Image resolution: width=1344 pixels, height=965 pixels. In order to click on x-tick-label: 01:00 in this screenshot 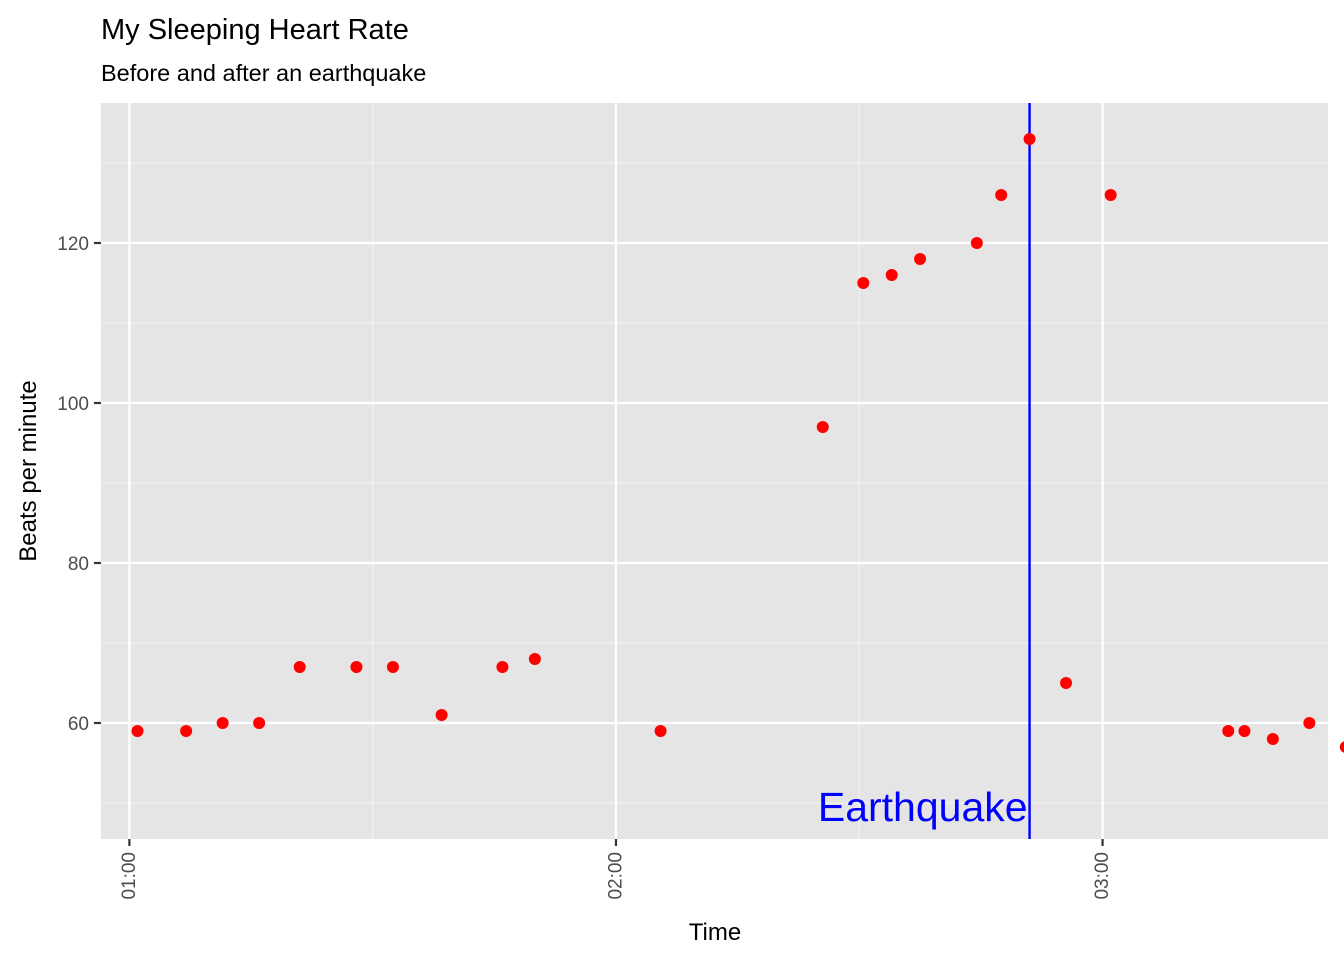, I will do `click(129, 876)`.